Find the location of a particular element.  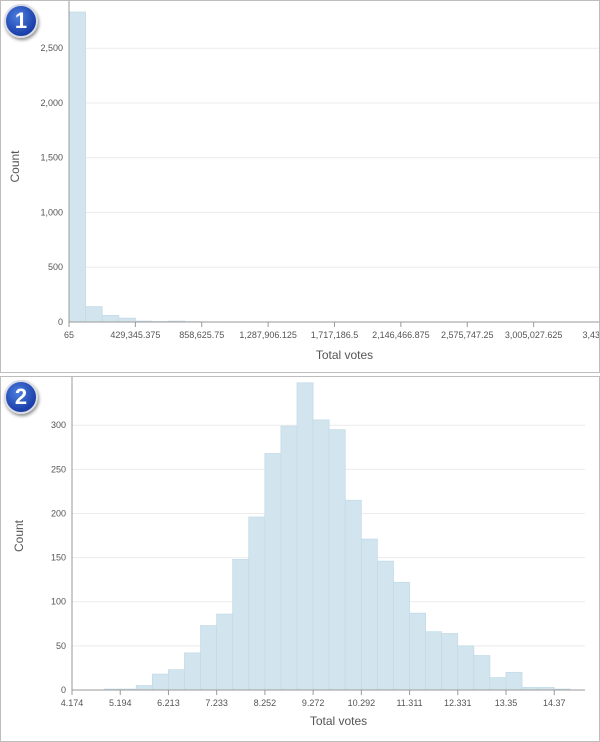

x-tick-label: 1,717,186.5 is located at coordinates (335, 335).